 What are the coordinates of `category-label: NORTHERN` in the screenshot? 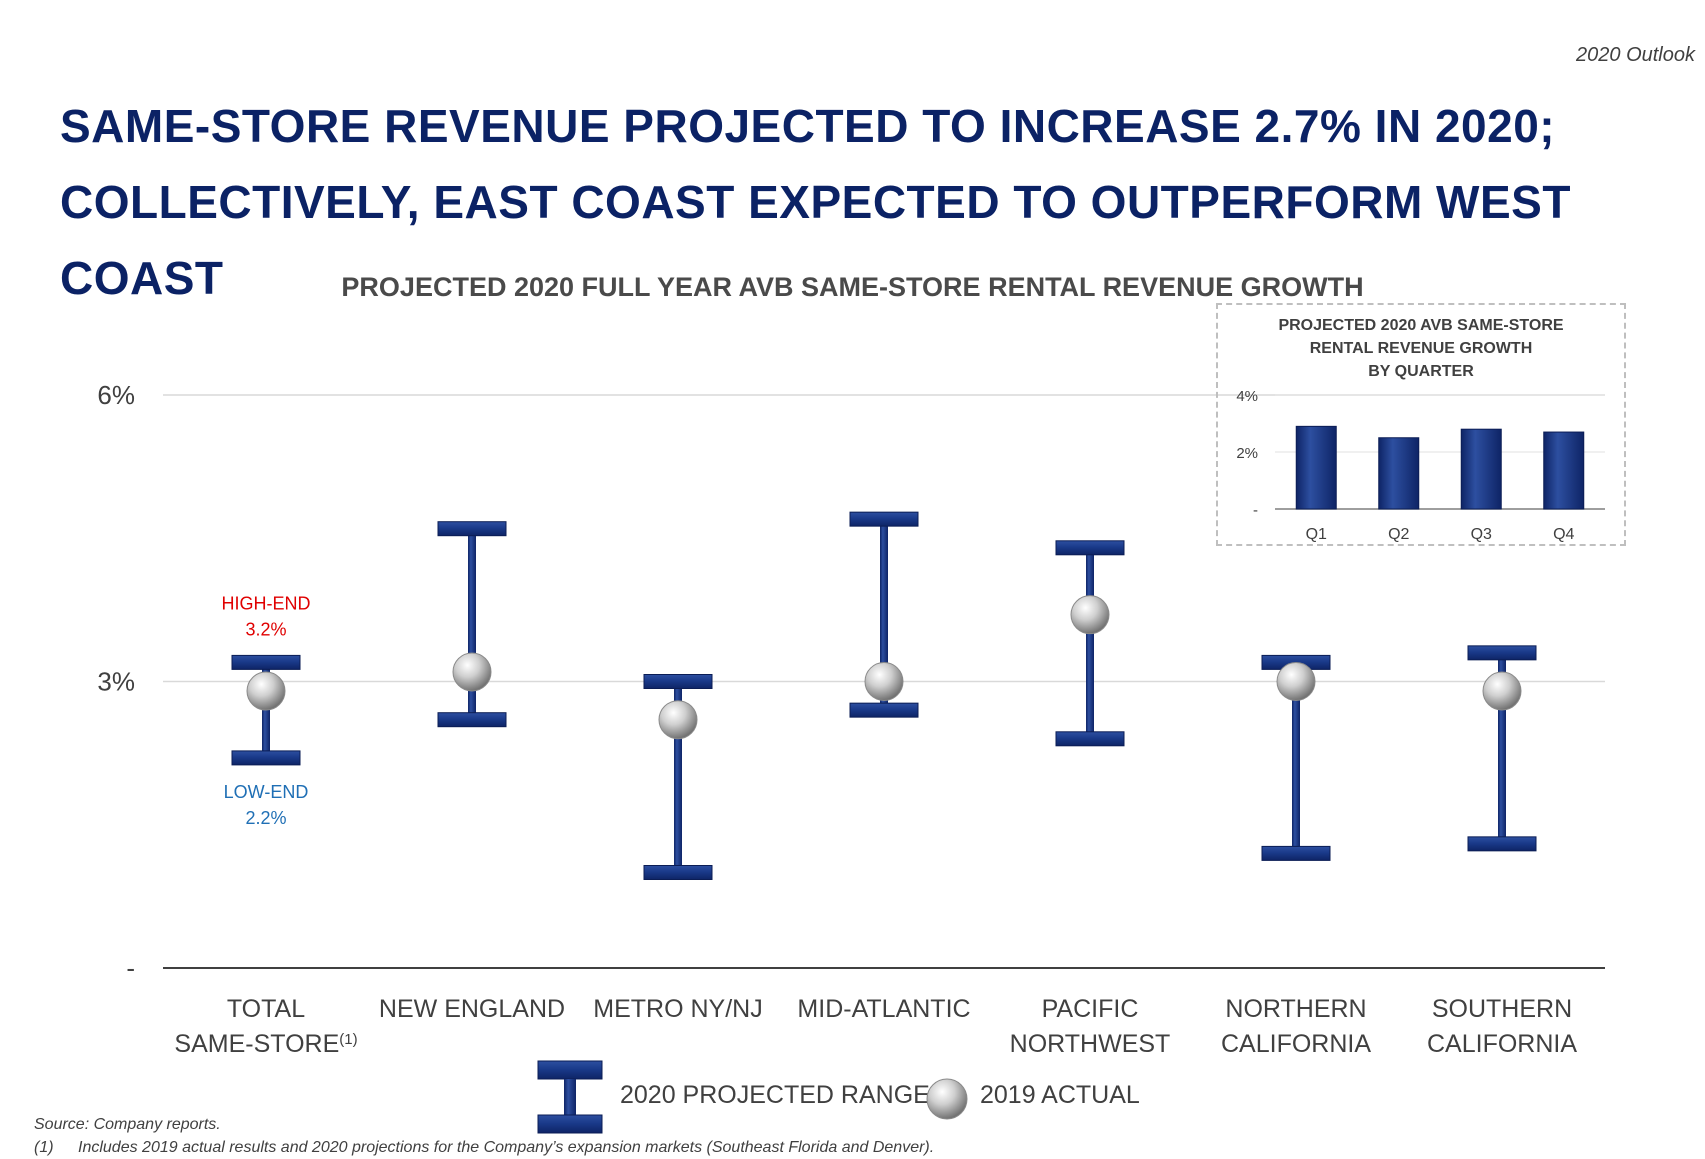 It's located at (1295, 1009).